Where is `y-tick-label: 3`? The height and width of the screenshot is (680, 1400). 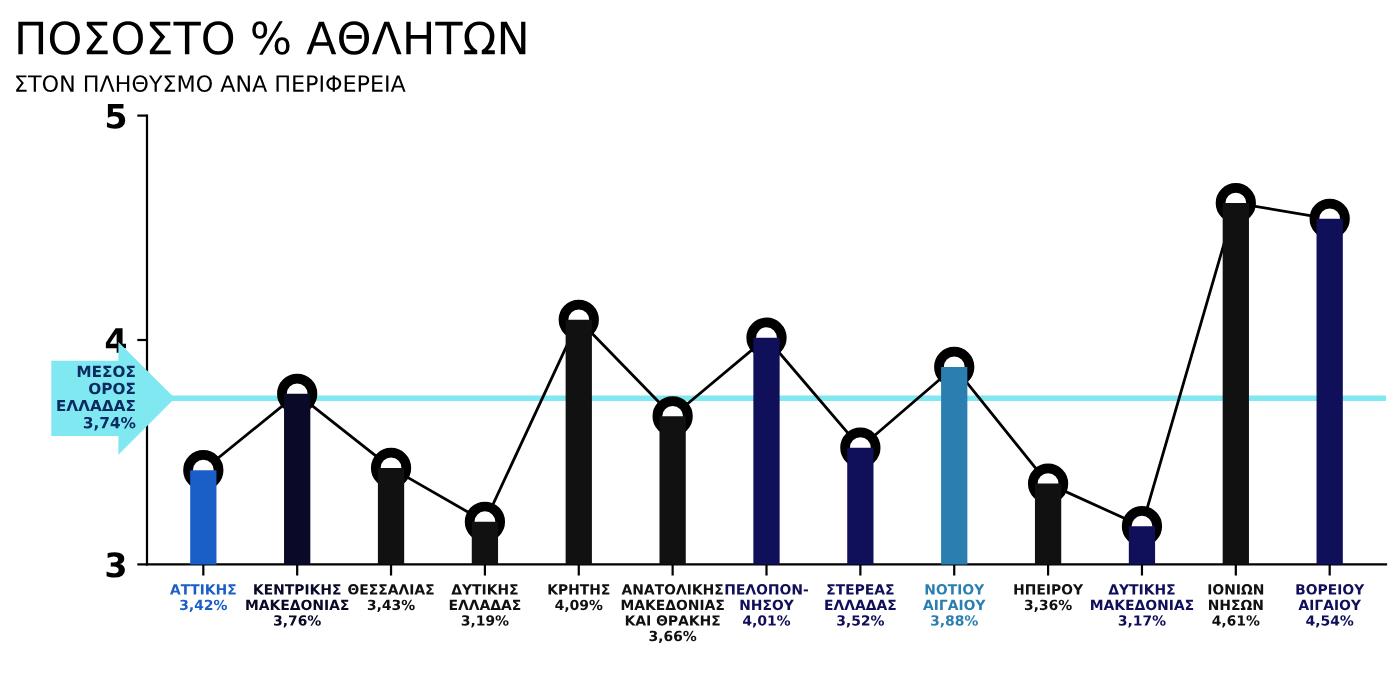 y-tick-label: 3 is located at coordinates (115, 565).